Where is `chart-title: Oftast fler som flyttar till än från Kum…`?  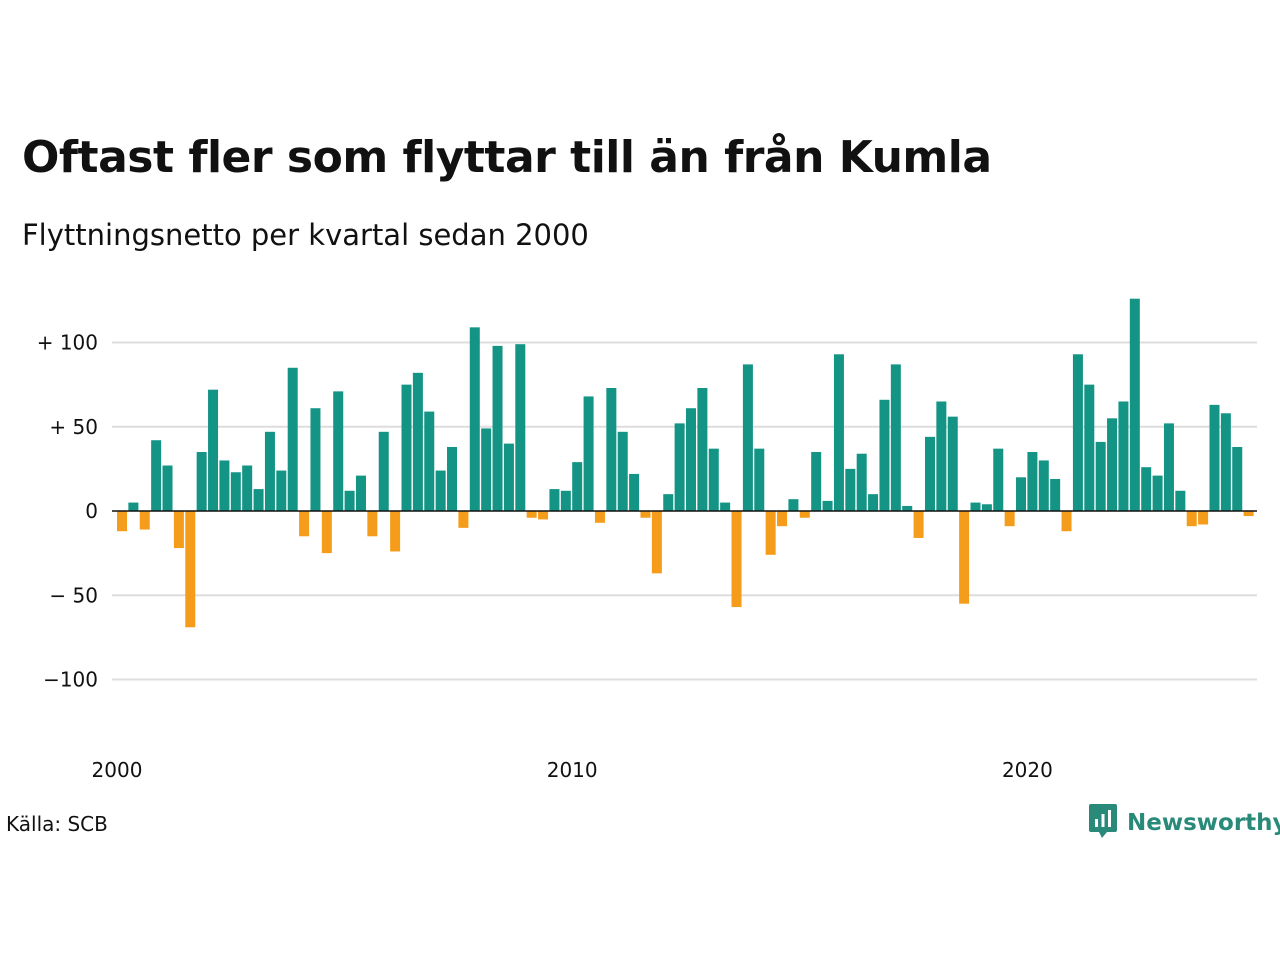 chart-title: Oftast fler som flyttar till än från Kum… is located at coordinates (507, 157).